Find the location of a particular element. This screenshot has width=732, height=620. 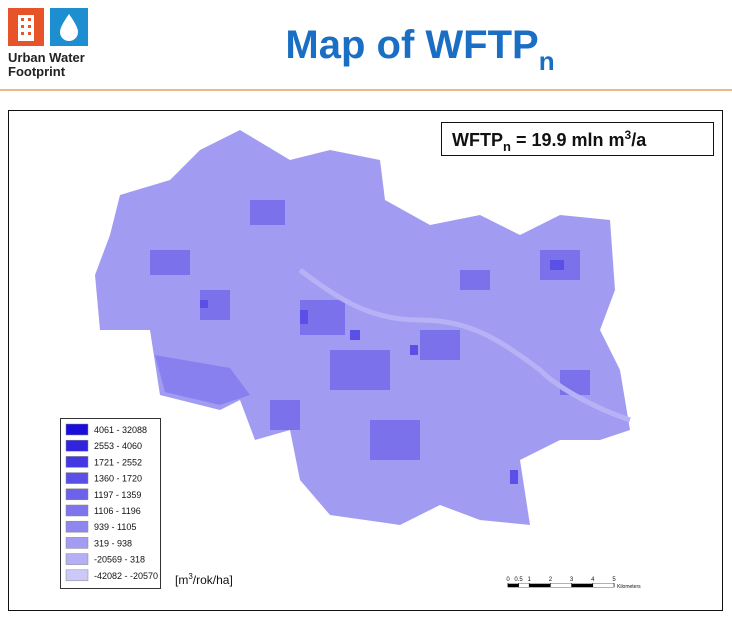

summary-value: = 19.9 mln m is located at coordinates (568, 140).